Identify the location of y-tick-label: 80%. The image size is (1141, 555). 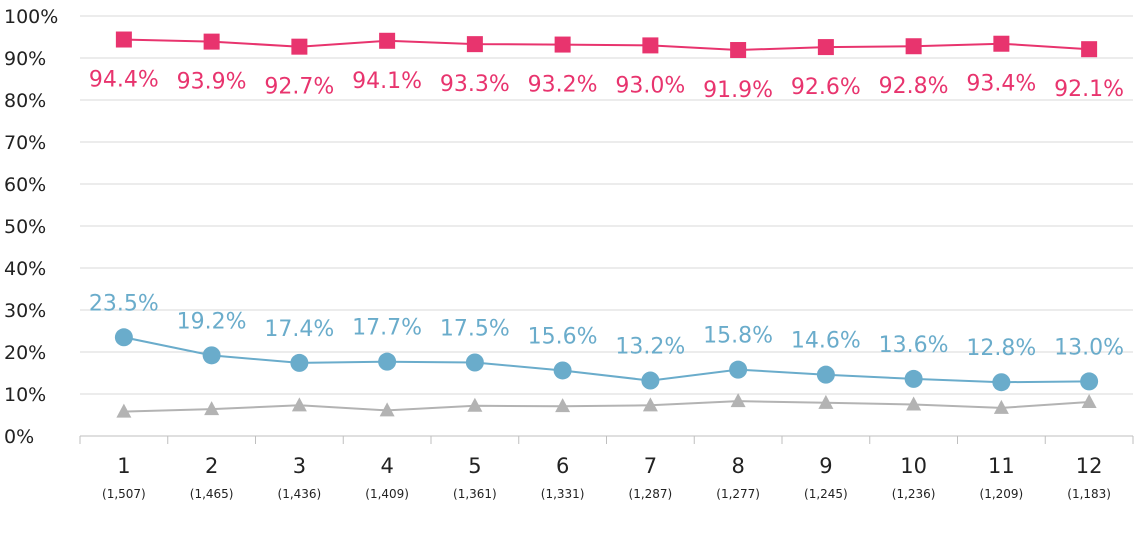
(25, 101).